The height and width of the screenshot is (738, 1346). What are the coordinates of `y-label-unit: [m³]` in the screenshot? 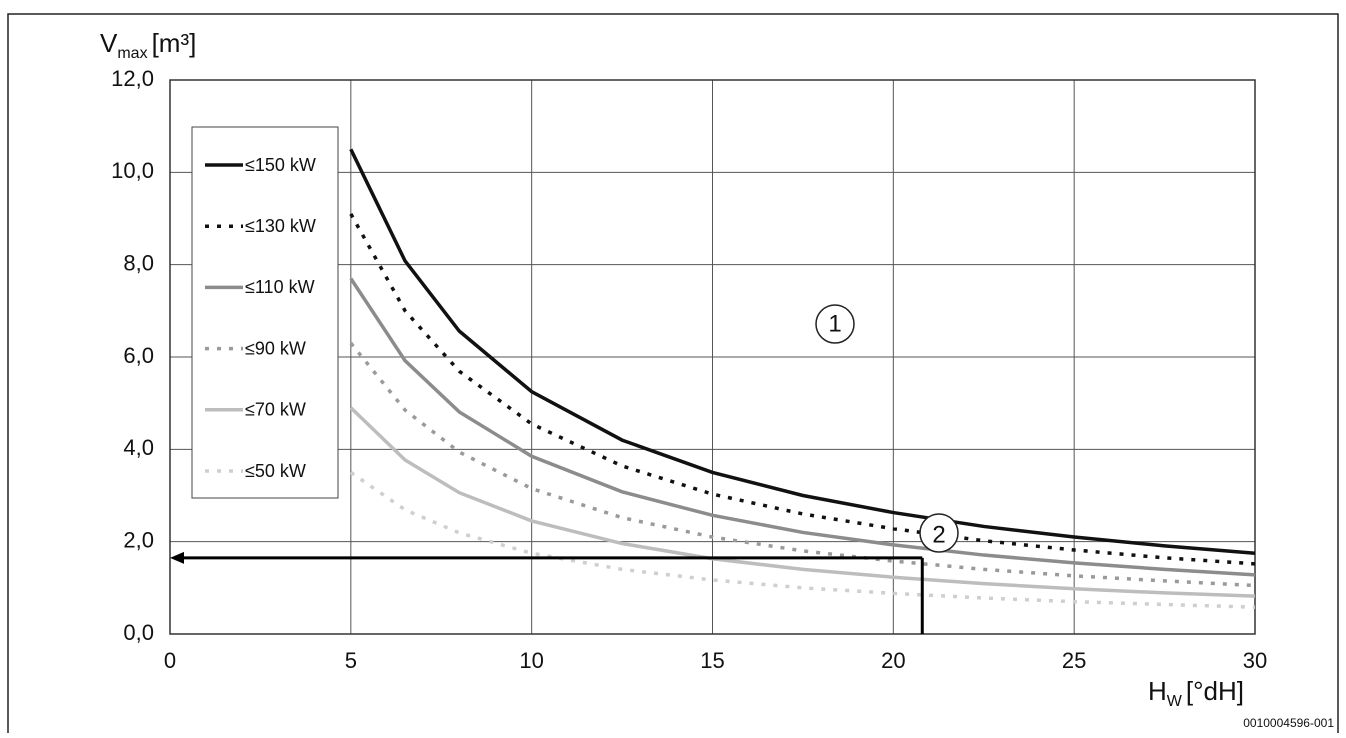 It's located at (174, 43).